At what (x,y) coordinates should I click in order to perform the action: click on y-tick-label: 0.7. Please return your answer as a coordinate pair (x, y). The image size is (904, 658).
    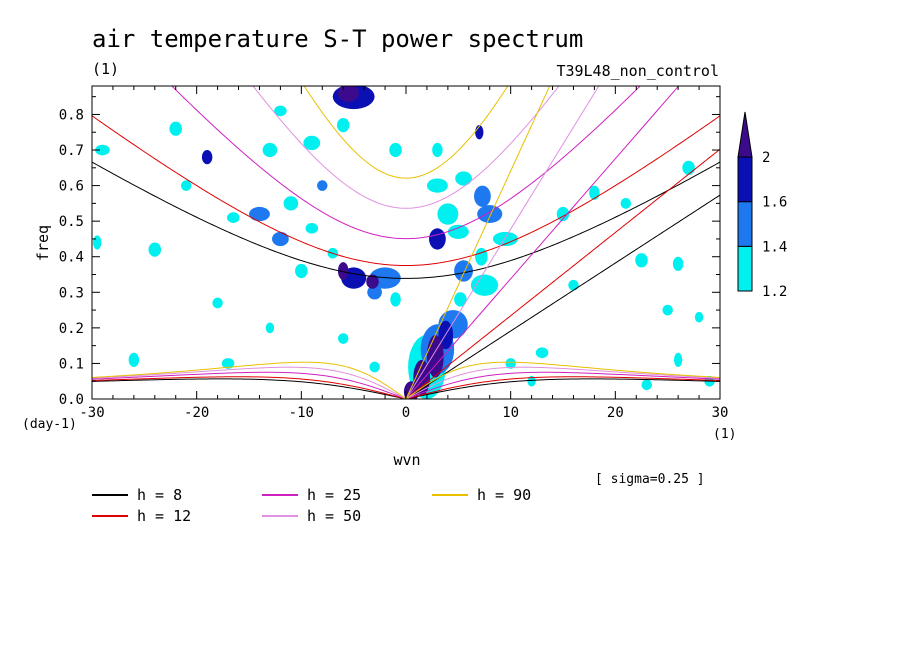
    Looking at the image, I should click on (71, 151).